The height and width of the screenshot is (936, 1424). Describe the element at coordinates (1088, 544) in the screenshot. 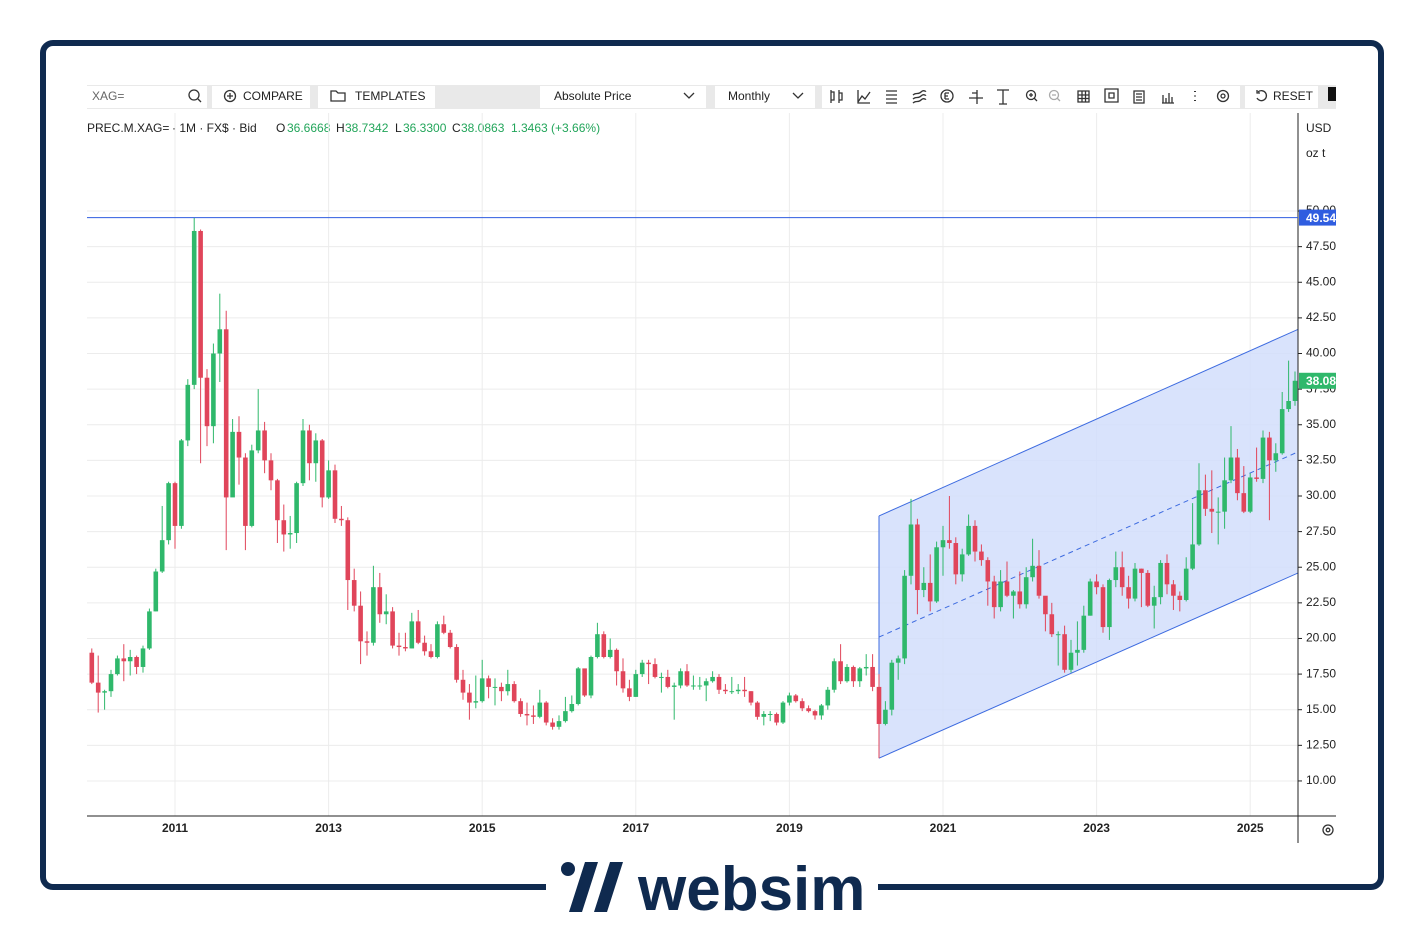

I see `channel-middle` at that location.